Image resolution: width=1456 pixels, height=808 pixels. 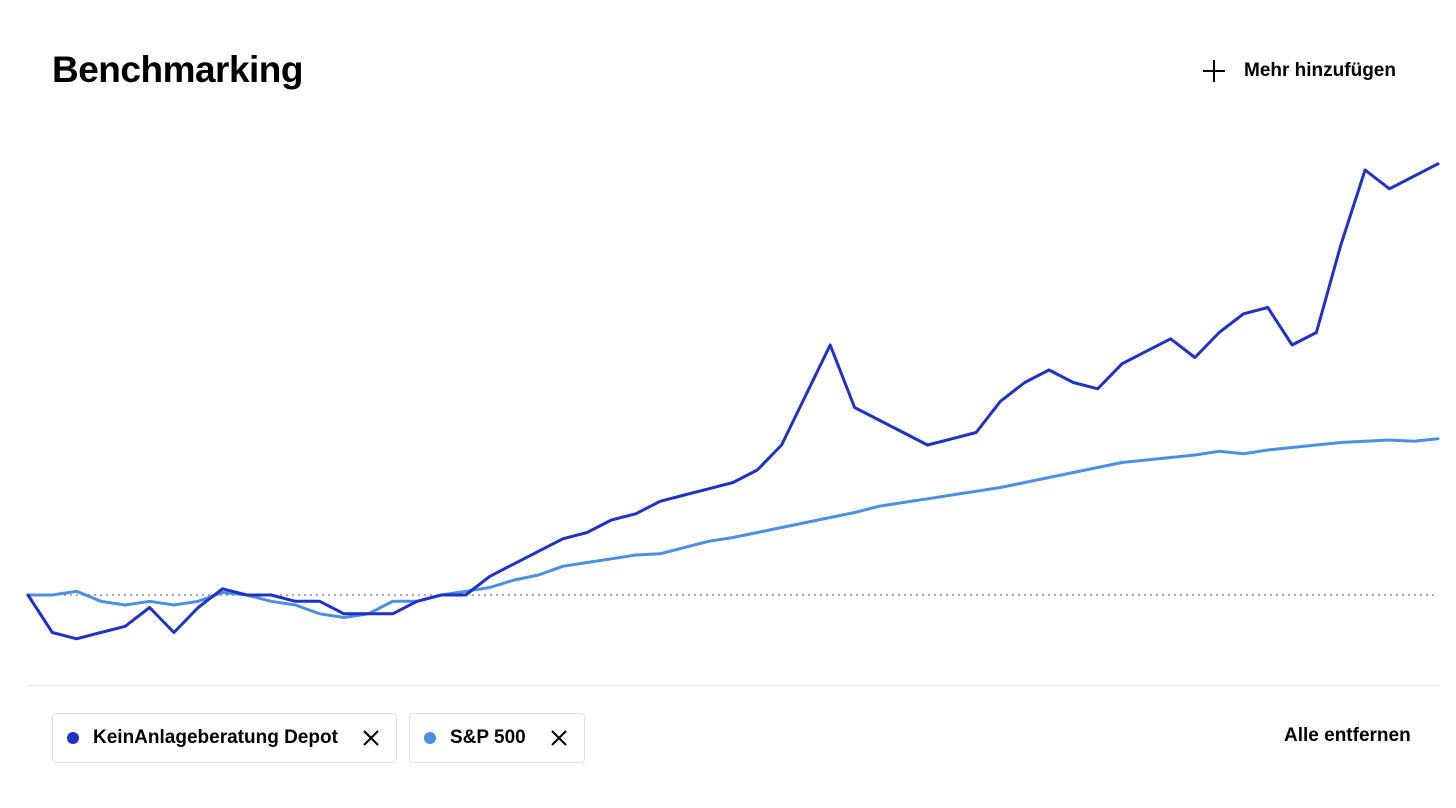 What do you see at coordinates (1214, 71) in the screenshot?
I see `plus-icon` at bounding box center [1214, 71].